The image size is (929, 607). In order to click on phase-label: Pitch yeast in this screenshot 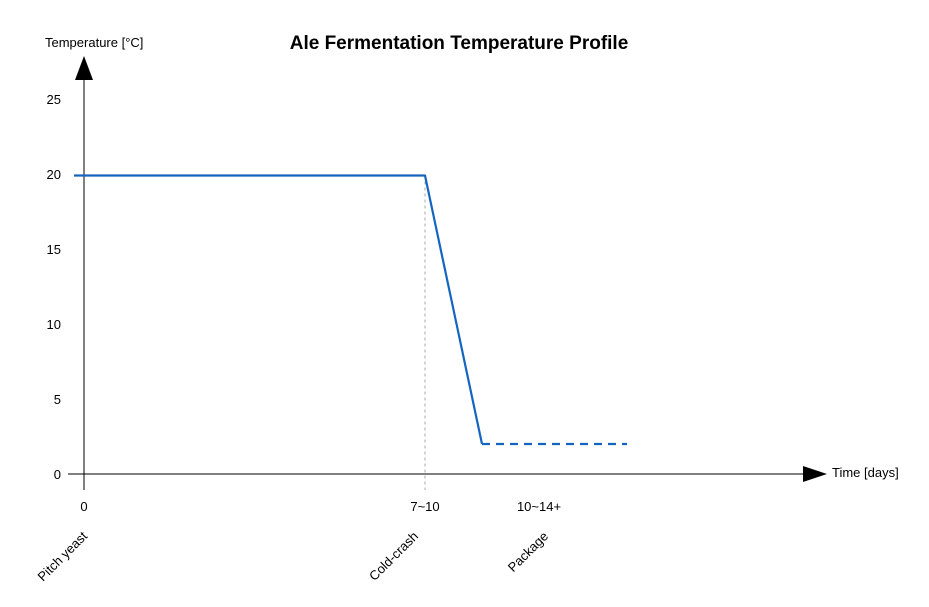, I will do `click(63, 556)`.